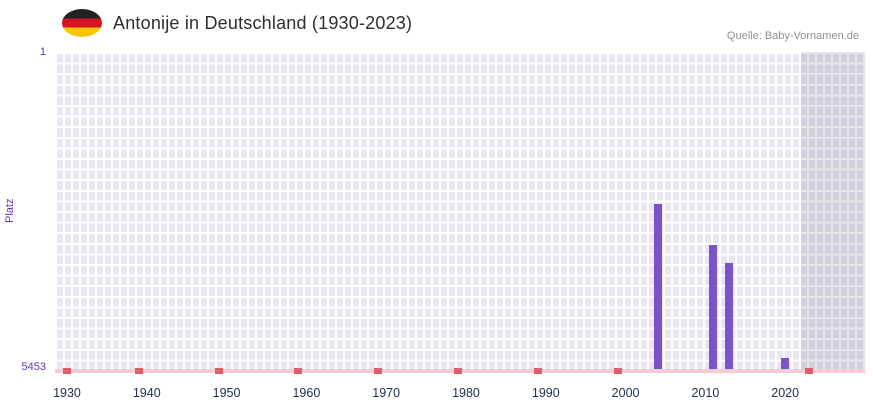 The image size is (873, 412). Describe the element at coordinates (466, 393) in the screenshot. I see `x-tick-1980: 1980` at that location.